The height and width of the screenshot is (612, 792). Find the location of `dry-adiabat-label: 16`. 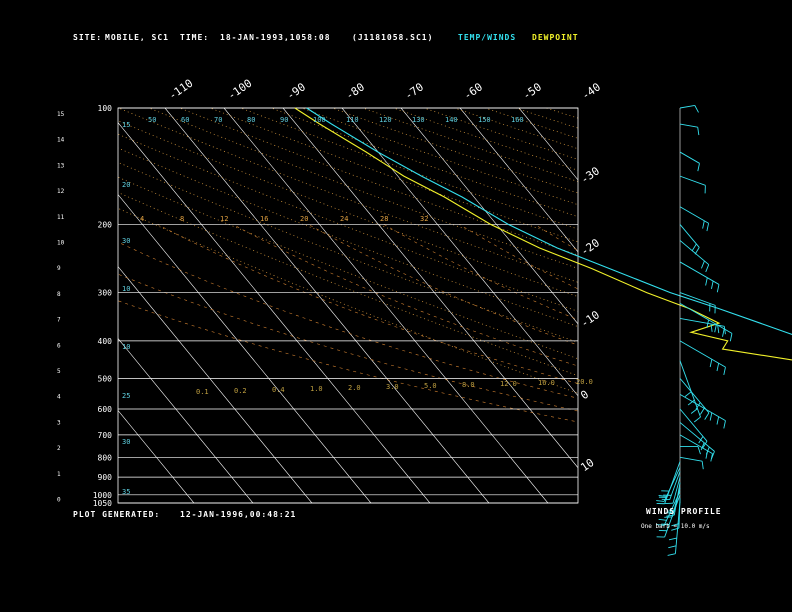

dry-adiabat-label: 16 is located at coordinates (264, 219).